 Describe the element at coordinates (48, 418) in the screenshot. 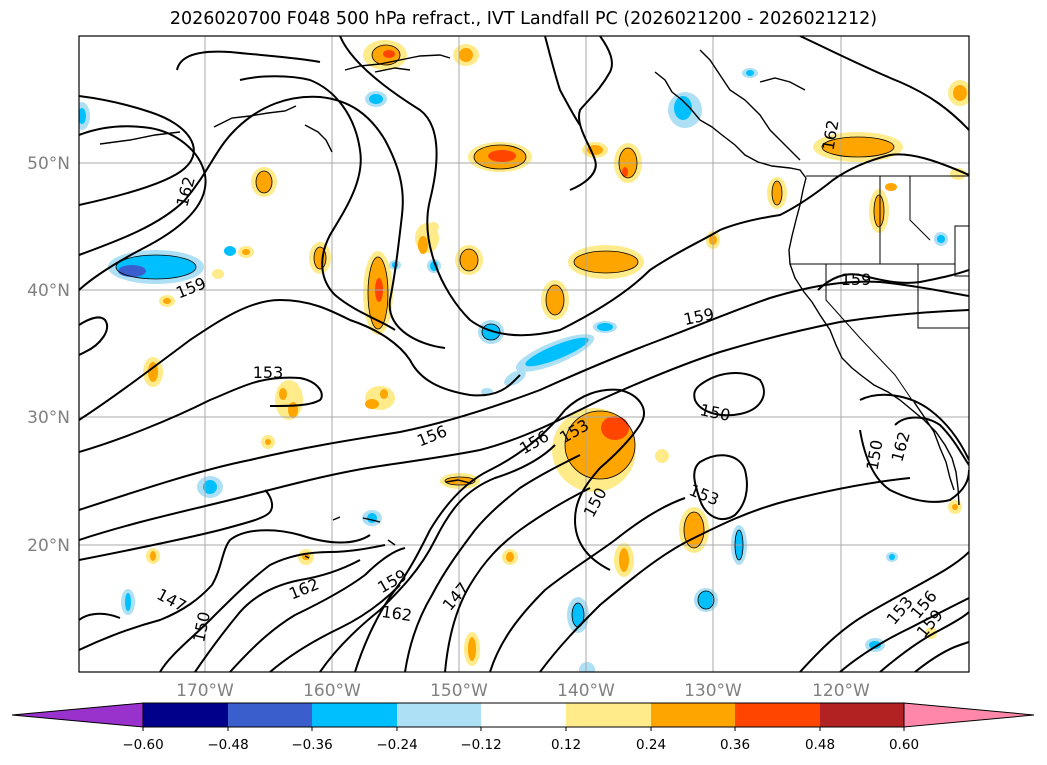

I see `lat-label: 30°N` at that location.